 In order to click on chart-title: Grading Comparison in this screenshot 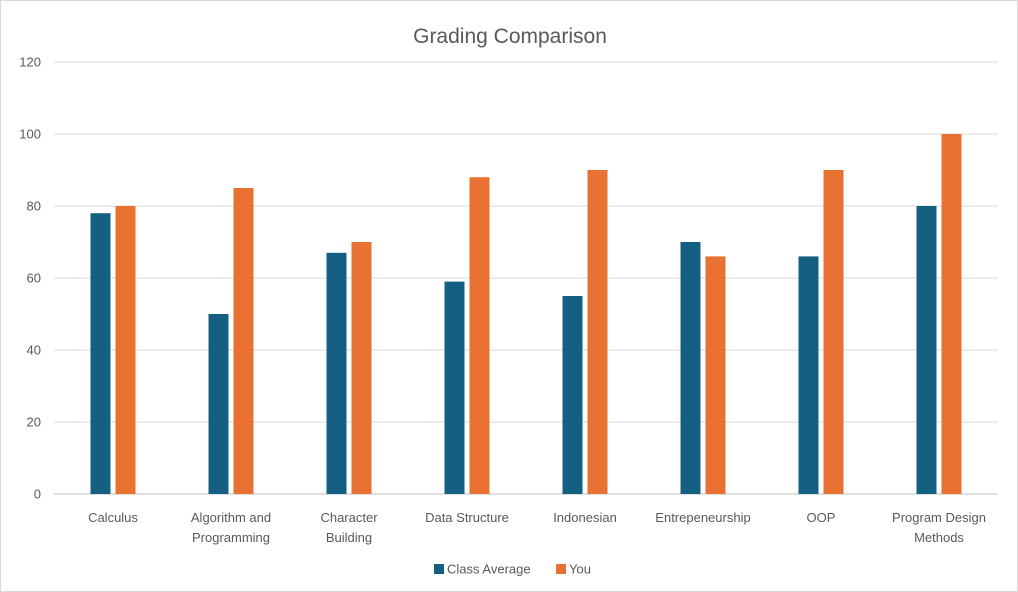, I will do `click(510, 36)`.